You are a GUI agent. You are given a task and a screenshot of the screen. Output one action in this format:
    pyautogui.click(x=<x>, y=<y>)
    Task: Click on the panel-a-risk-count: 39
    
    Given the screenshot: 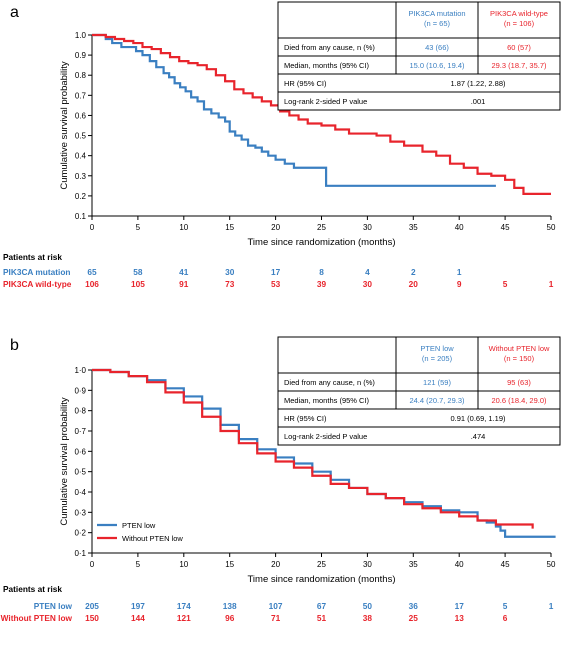 What is the action you would take?
    pyautogui.click(x=322, y=284)
    